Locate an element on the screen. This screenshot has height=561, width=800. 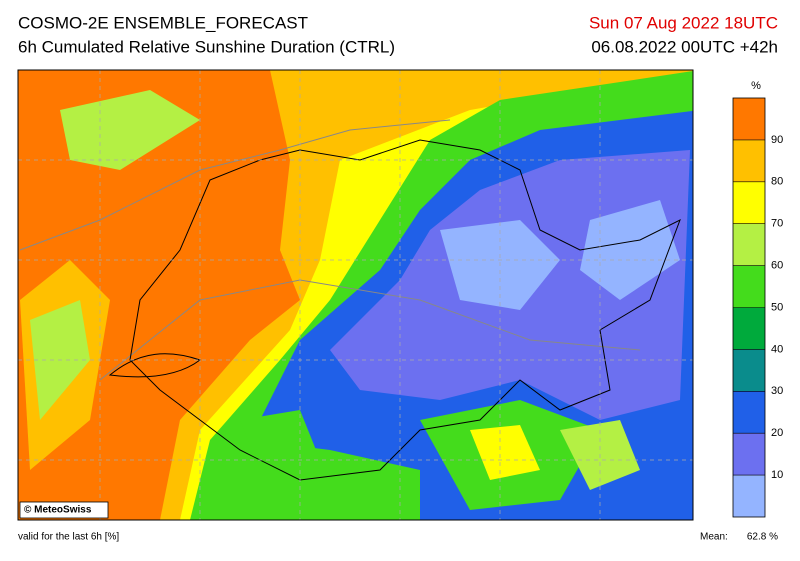
colorbar-tick-label: 50 is located at coordinates (777, 307).